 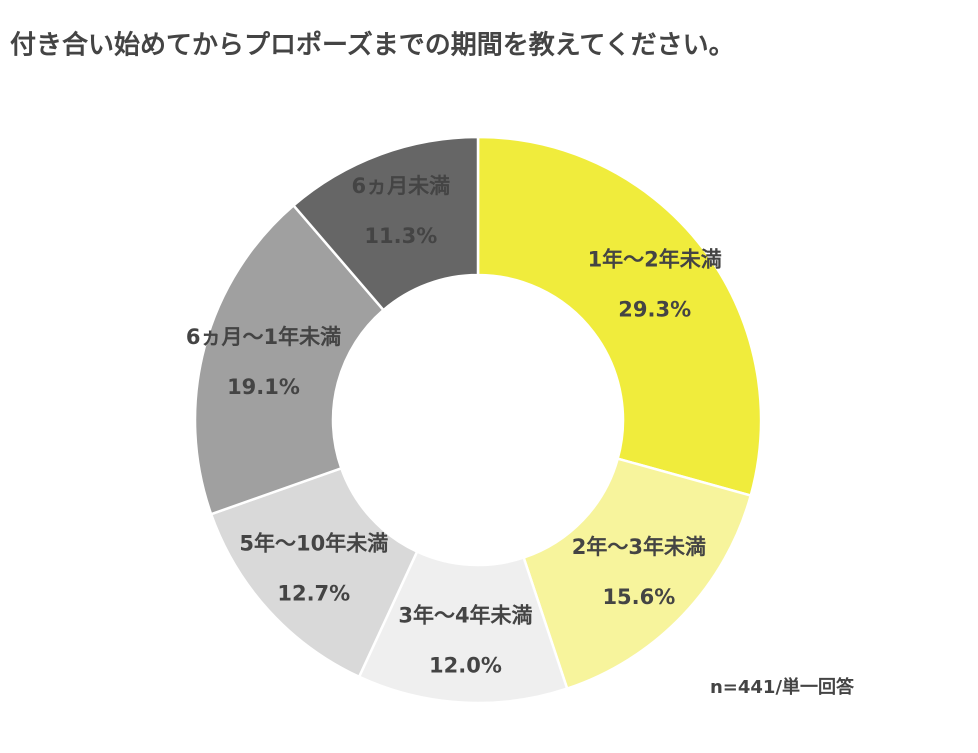 I want to click on value-label: 12.0%, so click(x=465, y=666).